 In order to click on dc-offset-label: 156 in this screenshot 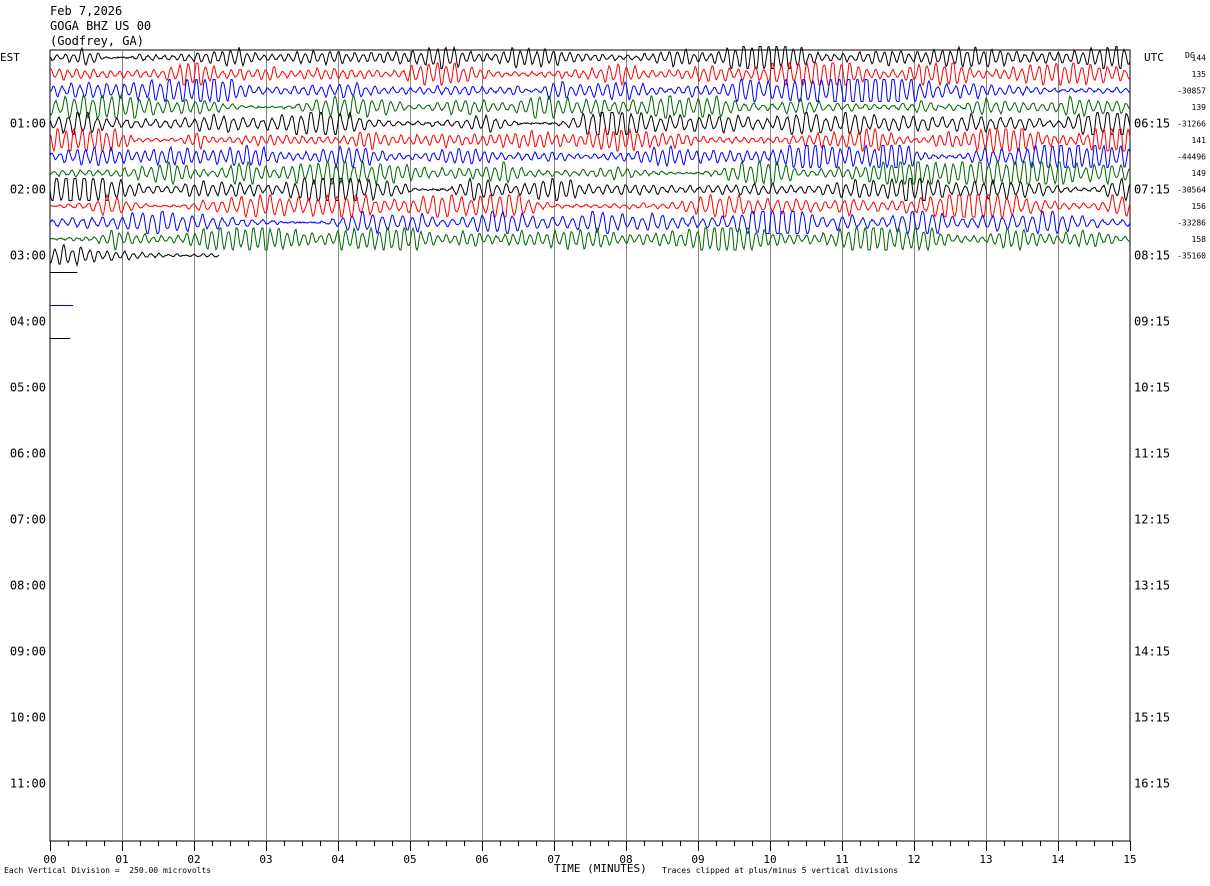, I will do `click(1199, 206)`.